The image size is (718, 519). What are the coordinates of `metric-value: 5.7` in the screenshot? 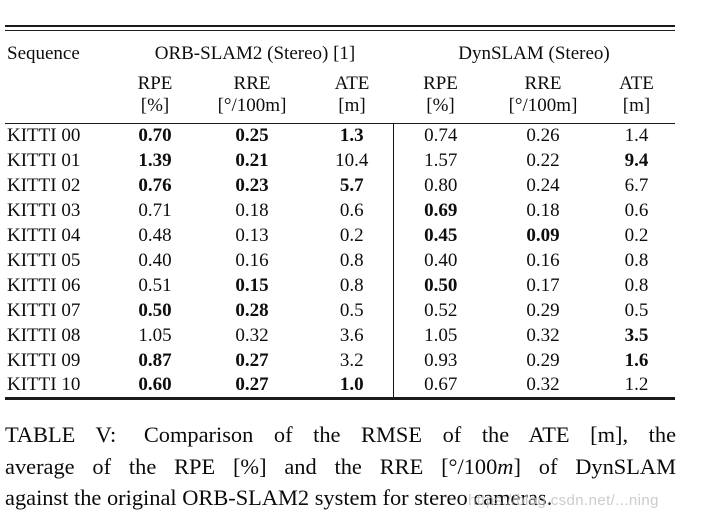 It's located at (351, 185).